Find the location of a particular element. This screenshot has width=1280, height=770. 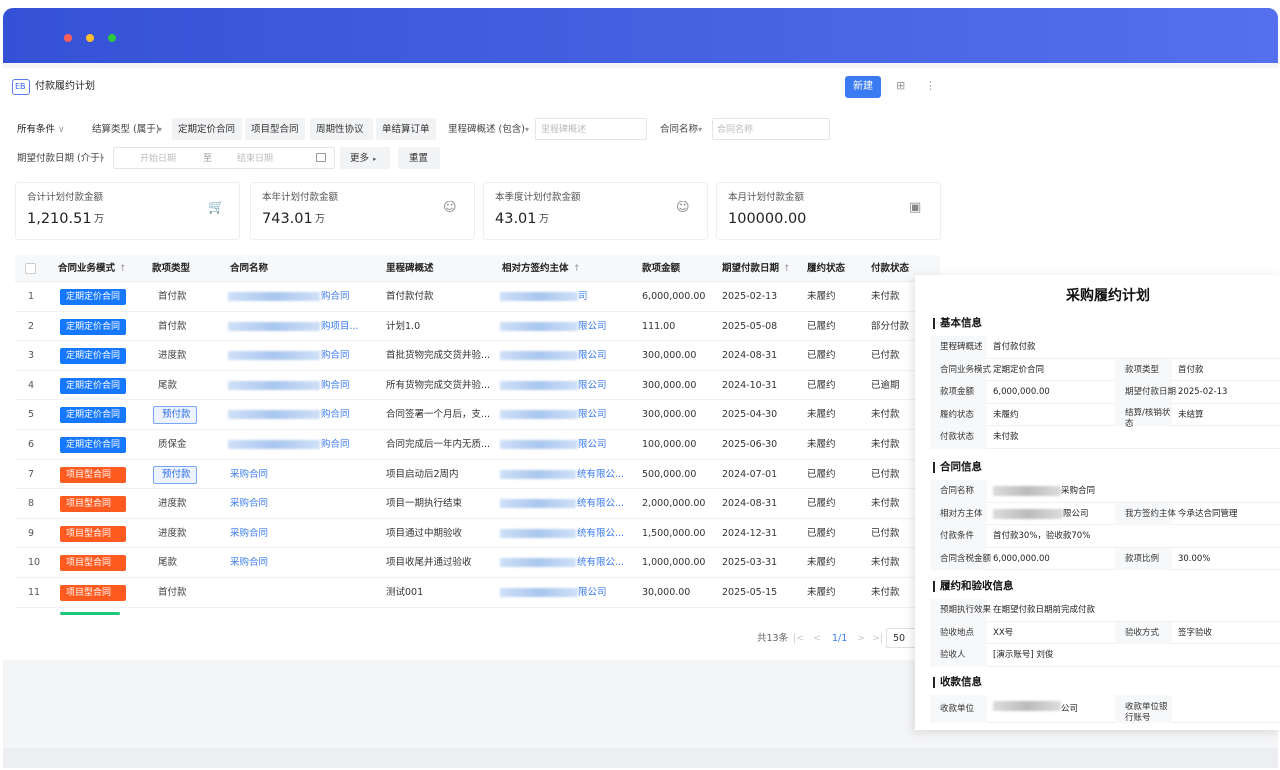

column-header: 合同名称 is located at coordinates (249, 268).